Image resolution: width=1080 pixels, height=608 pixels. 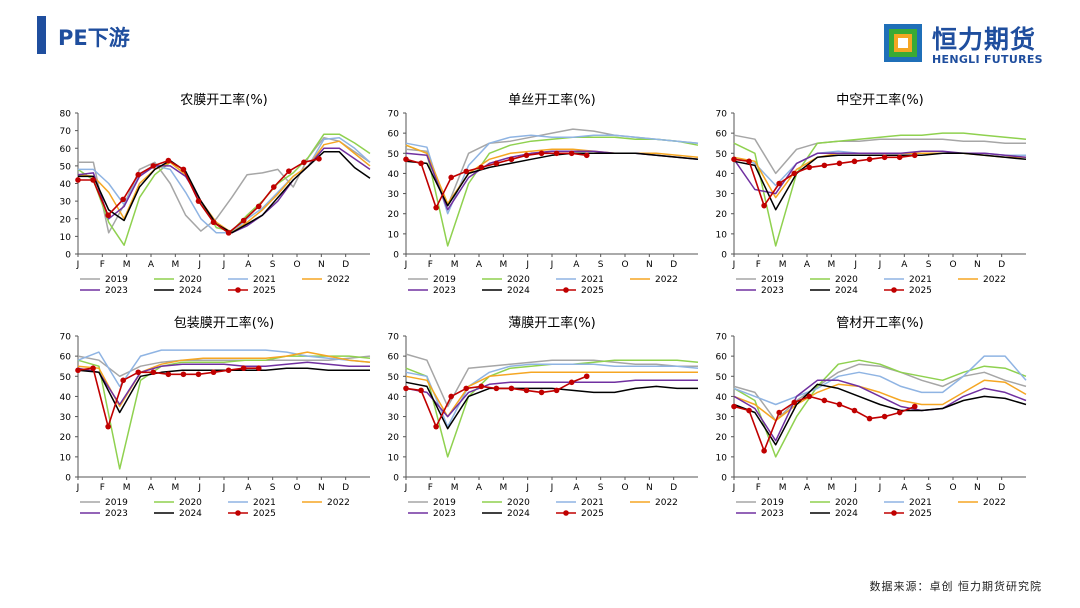 I want to click on legend-label-2024: 2024, so click(x=846, y=514).